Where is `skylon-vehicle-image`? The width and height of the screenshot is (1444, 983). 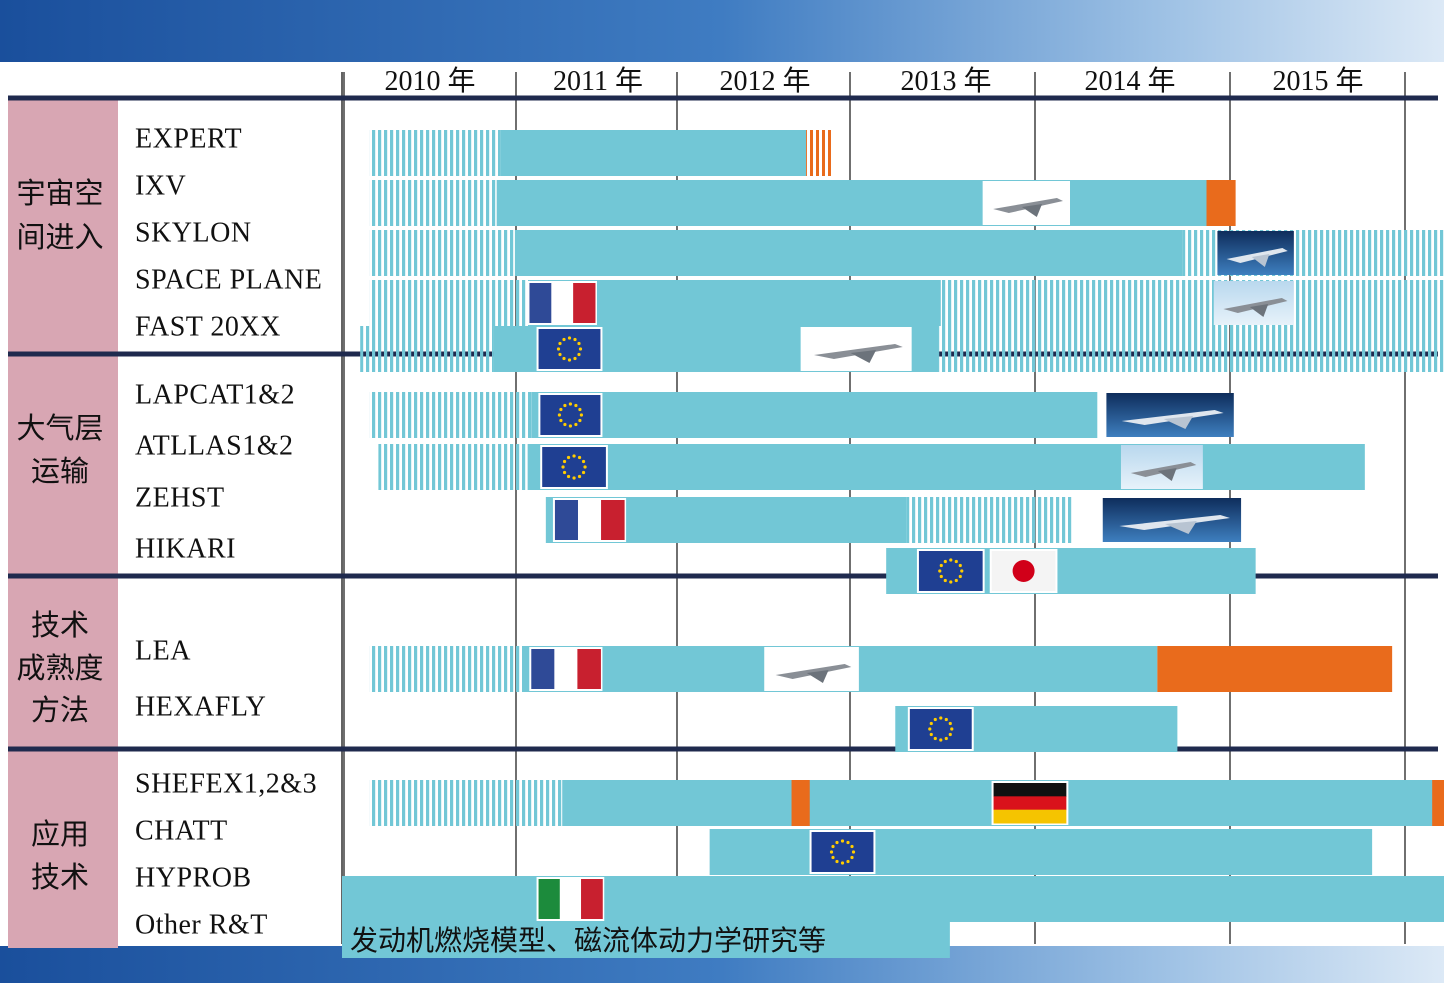
skylon-vehicle-image is located at coordinates (1255, 253).